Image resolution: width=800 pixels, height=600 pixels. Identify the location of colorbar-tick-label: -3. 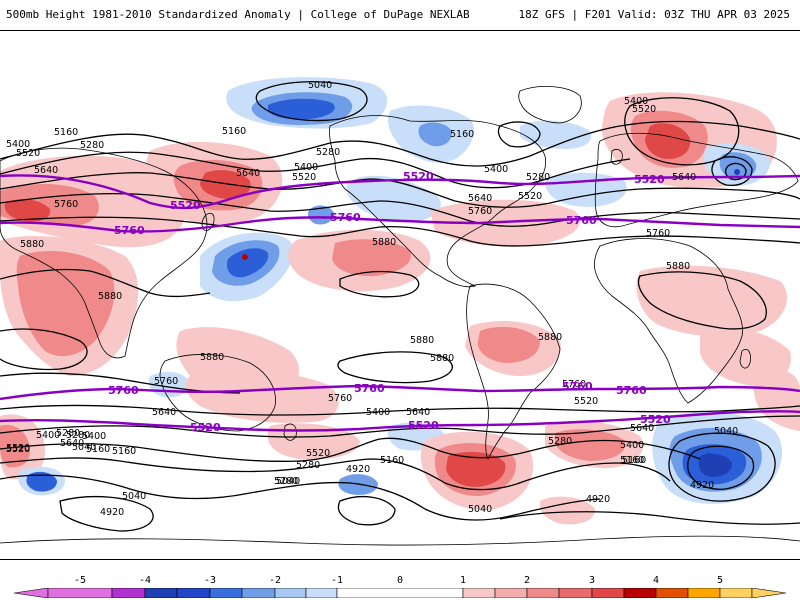
(210, 580).